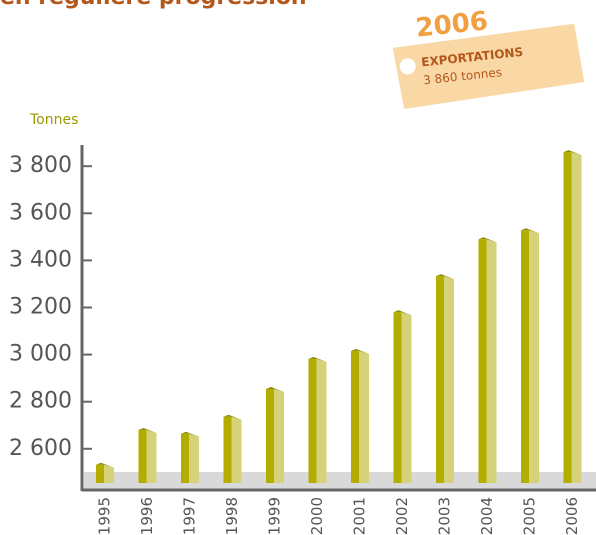  What do you see at coordinates (40, 212) in the screenshot?
I see `y-tick-label: 3 600` at bounding box center [40, 212].